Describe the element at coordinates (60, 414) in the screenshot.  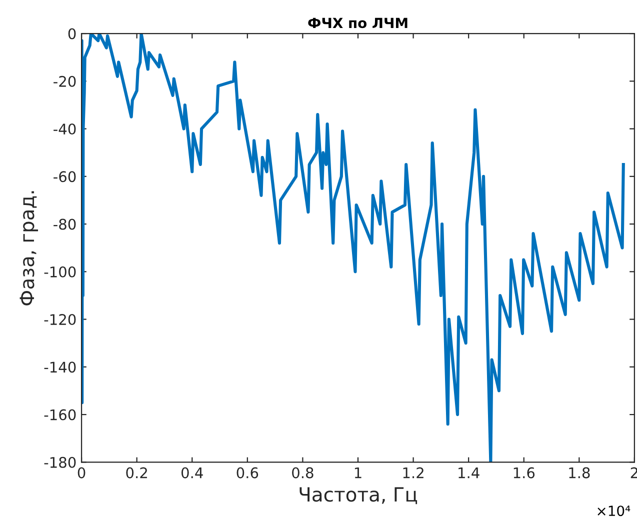
I see `y-tick-label: -160` at that location.